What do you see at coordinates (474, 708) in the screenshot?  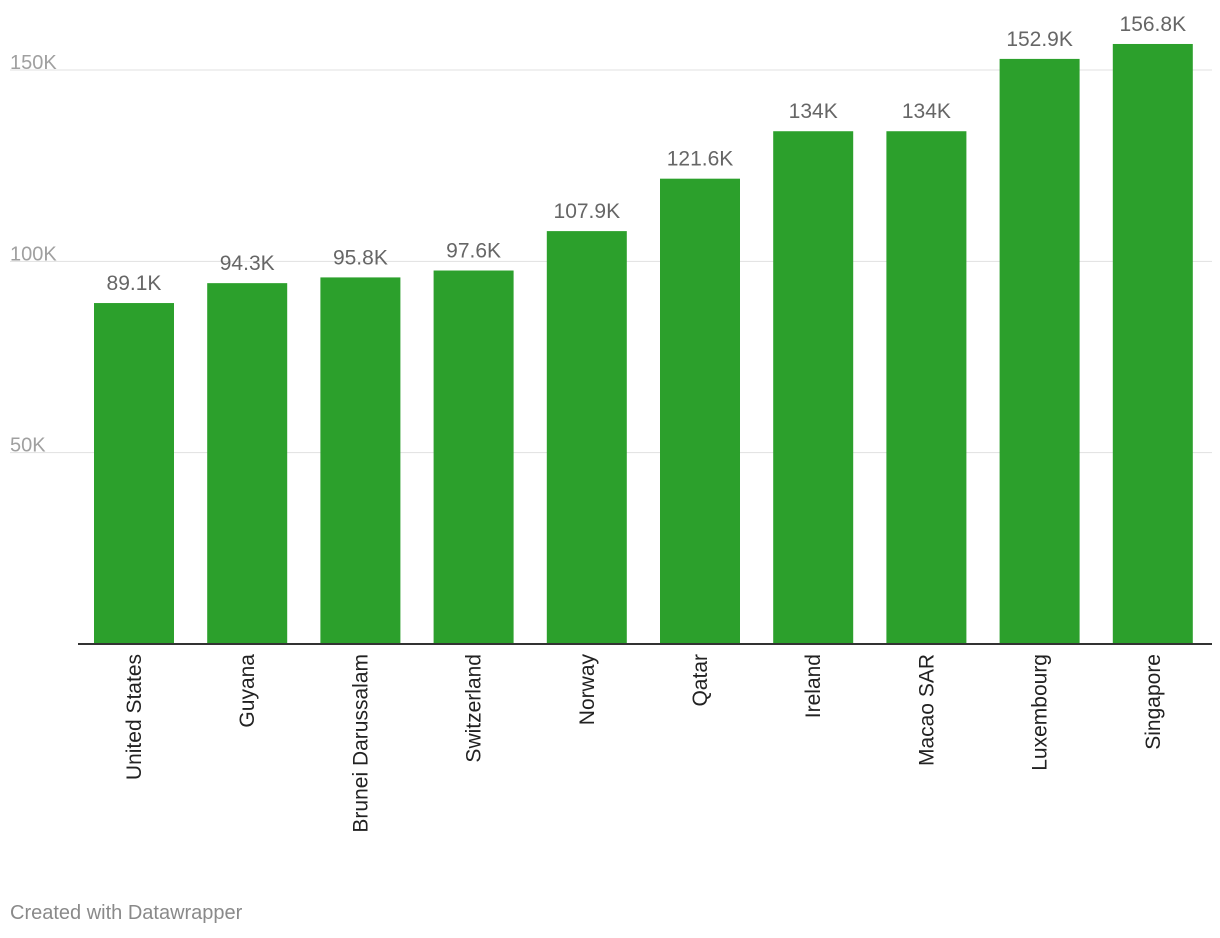 I see `category-label: Switzerland` at bounding box center [474, 708].